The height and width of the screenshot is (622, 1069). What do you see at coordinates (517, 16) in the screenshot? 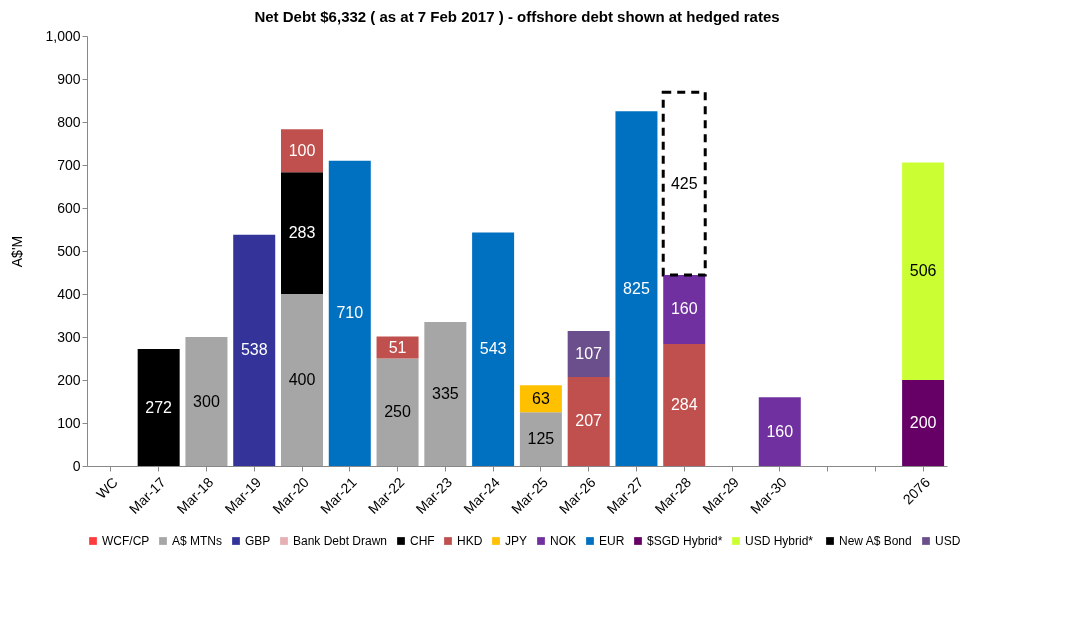
I see `chart-title: Net Debt $6,332 ( as at 7 Feb 2017 ) - offshore debt shown at hedged rates` at bounding box center [517, 16].